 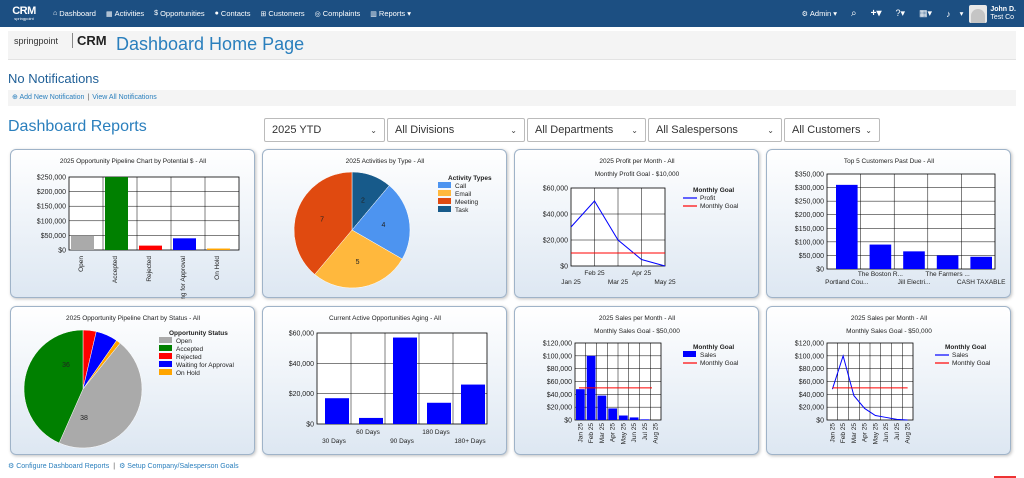 I want to click on user-menu-caret: ▾, so click(x=962, y=13).